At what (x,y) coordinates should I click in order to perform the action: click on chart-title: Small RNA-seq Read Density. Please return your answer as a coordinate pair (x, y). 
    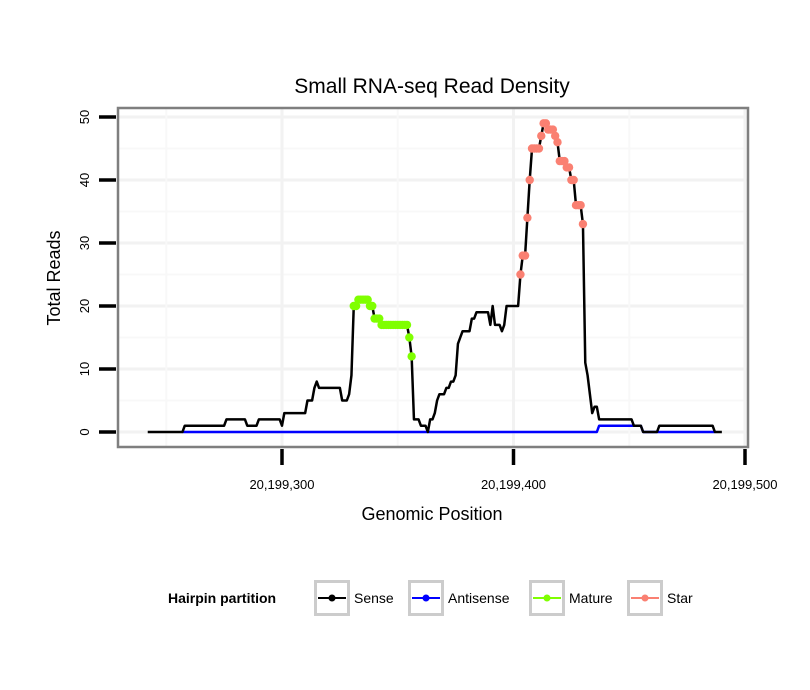
    Looking at the image, I should click on (432, 86).